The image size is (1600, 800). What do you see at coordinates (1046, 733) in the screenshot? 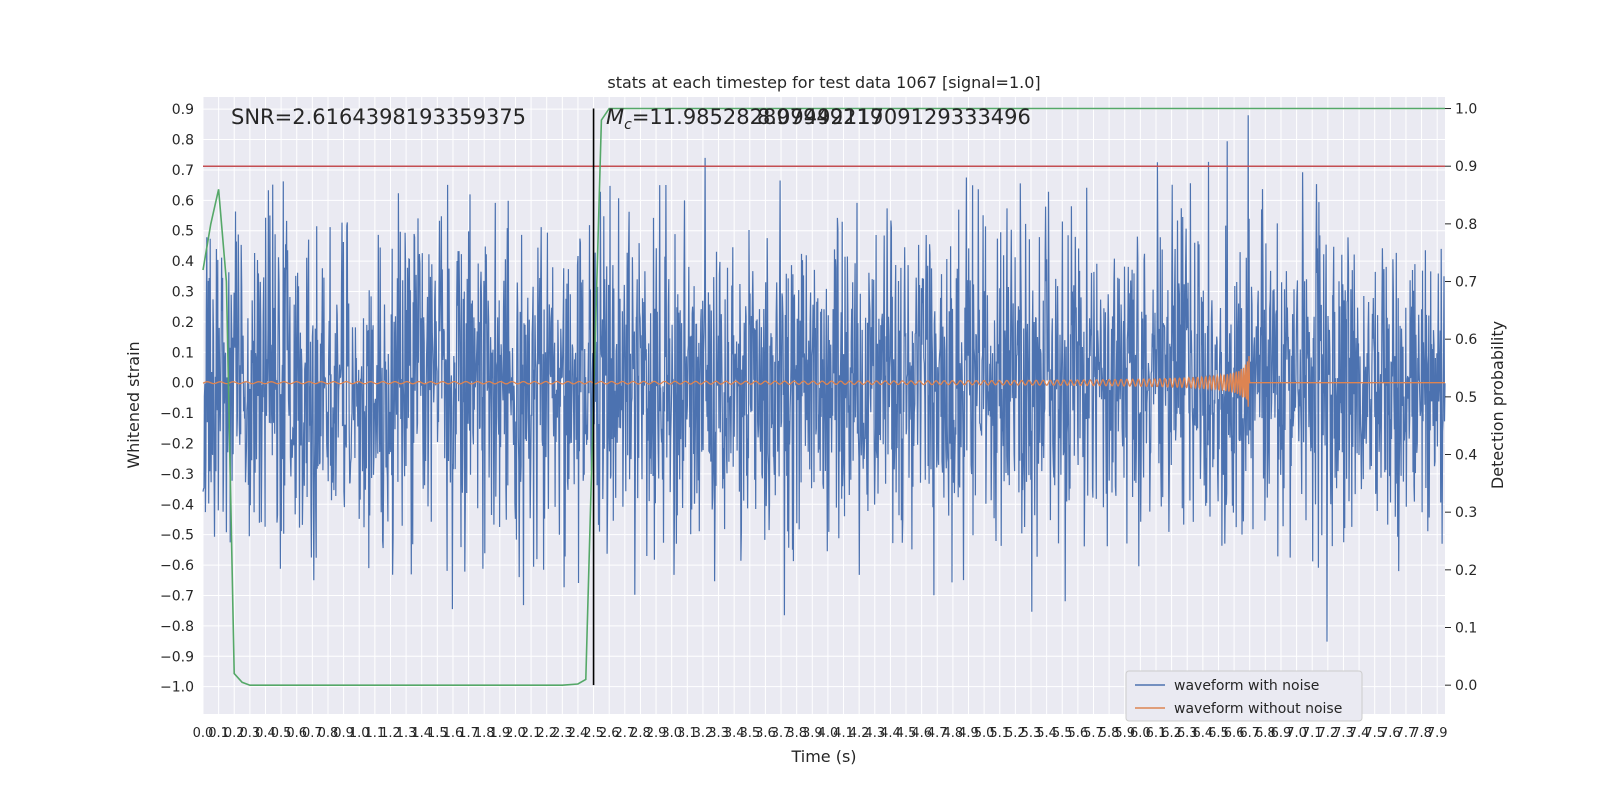
I see `x-tick-label: 5.4` at bounding box center [1046, 733].